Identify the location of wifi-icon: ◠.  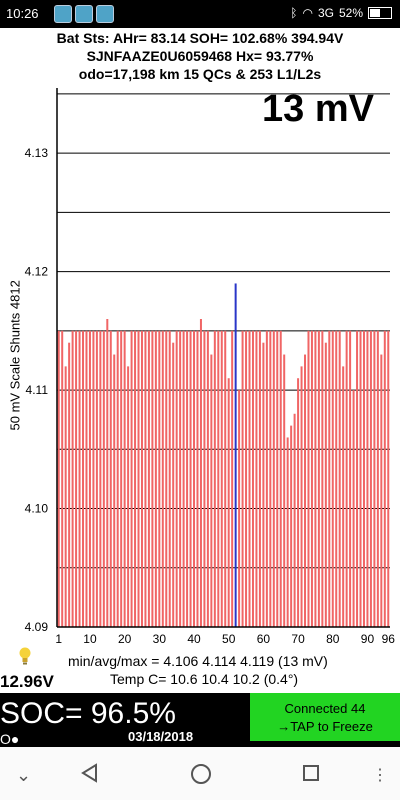
(307, 13).